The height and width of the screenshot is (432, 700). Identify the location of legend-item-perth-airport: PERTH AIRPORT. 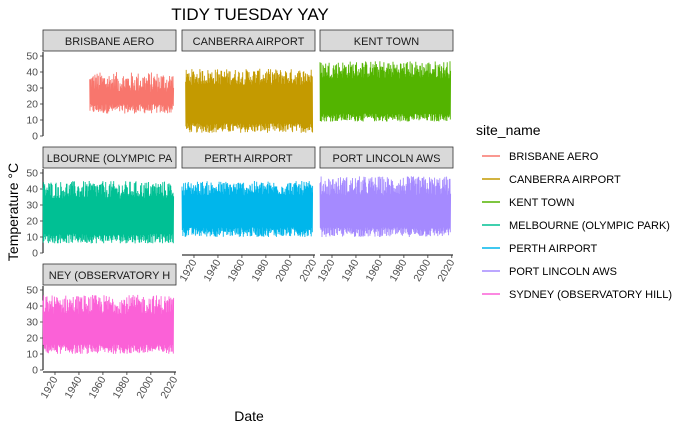
(540, 249).